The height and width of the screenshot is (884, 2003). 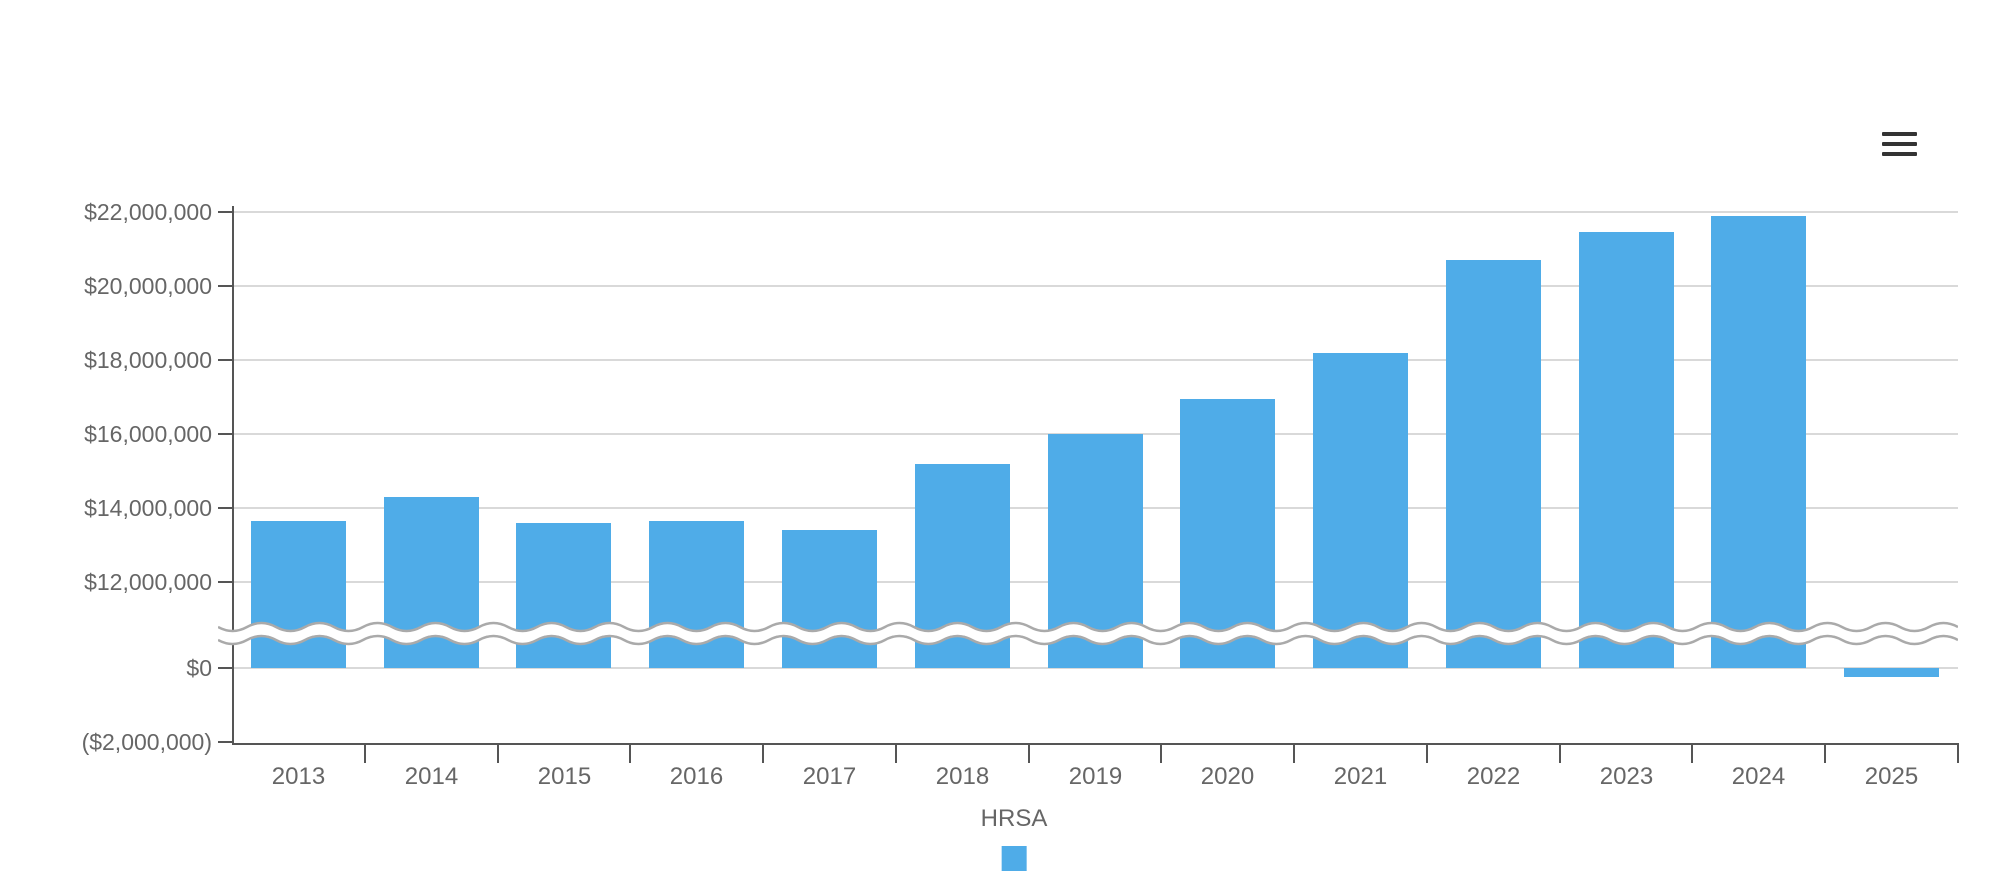 What do you see at coordinates (1014, 818) in the screenshot?
I see `legend-label: HRSA` at bounding box center [1014, 818].